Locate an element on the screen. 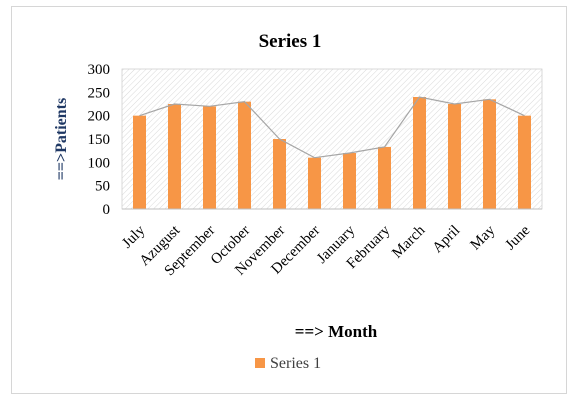  bar-december is located at coordinates (314, 183).